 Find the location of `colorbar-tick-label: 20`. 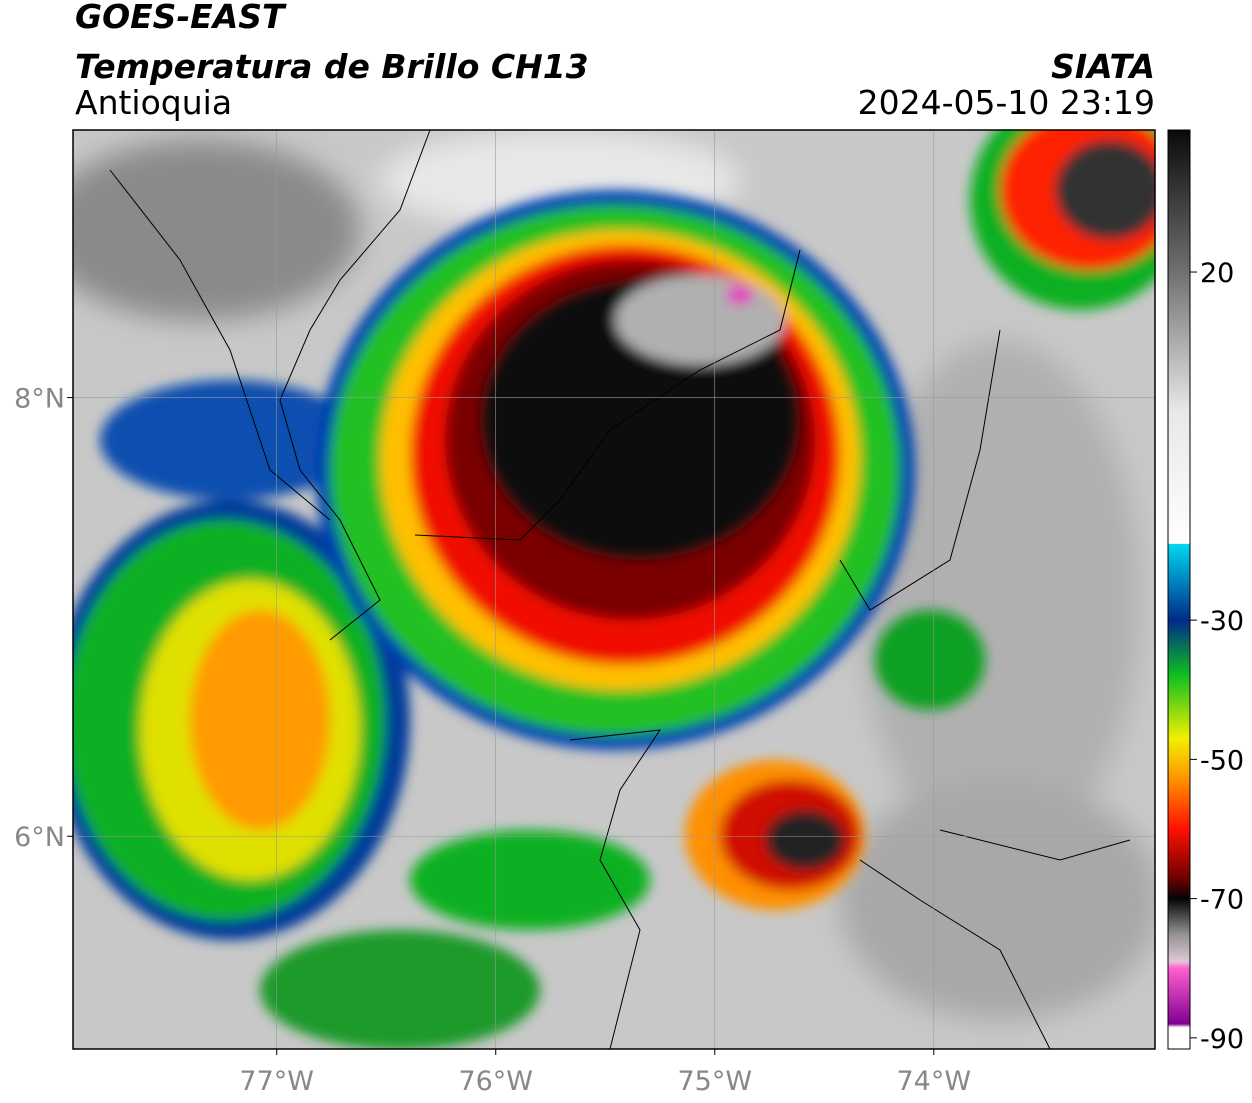

colorbar-tick-label: 20 is located at coordinates (1217, 273).